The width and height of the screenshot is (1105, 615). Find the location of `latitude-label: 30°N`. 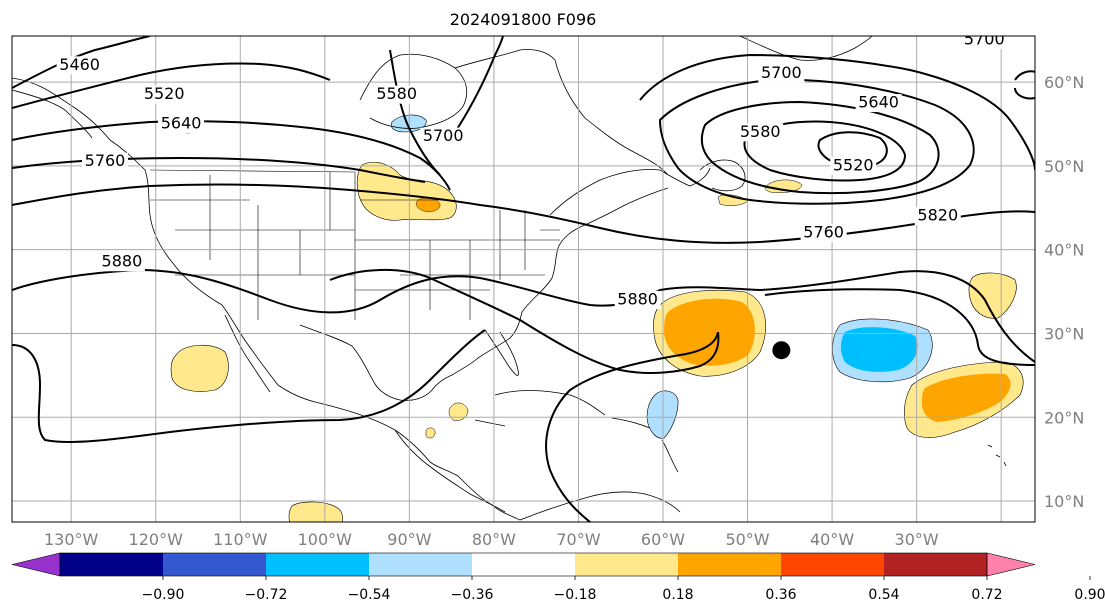

latitude-label: 30°N is located at coordinates (1064, 333).